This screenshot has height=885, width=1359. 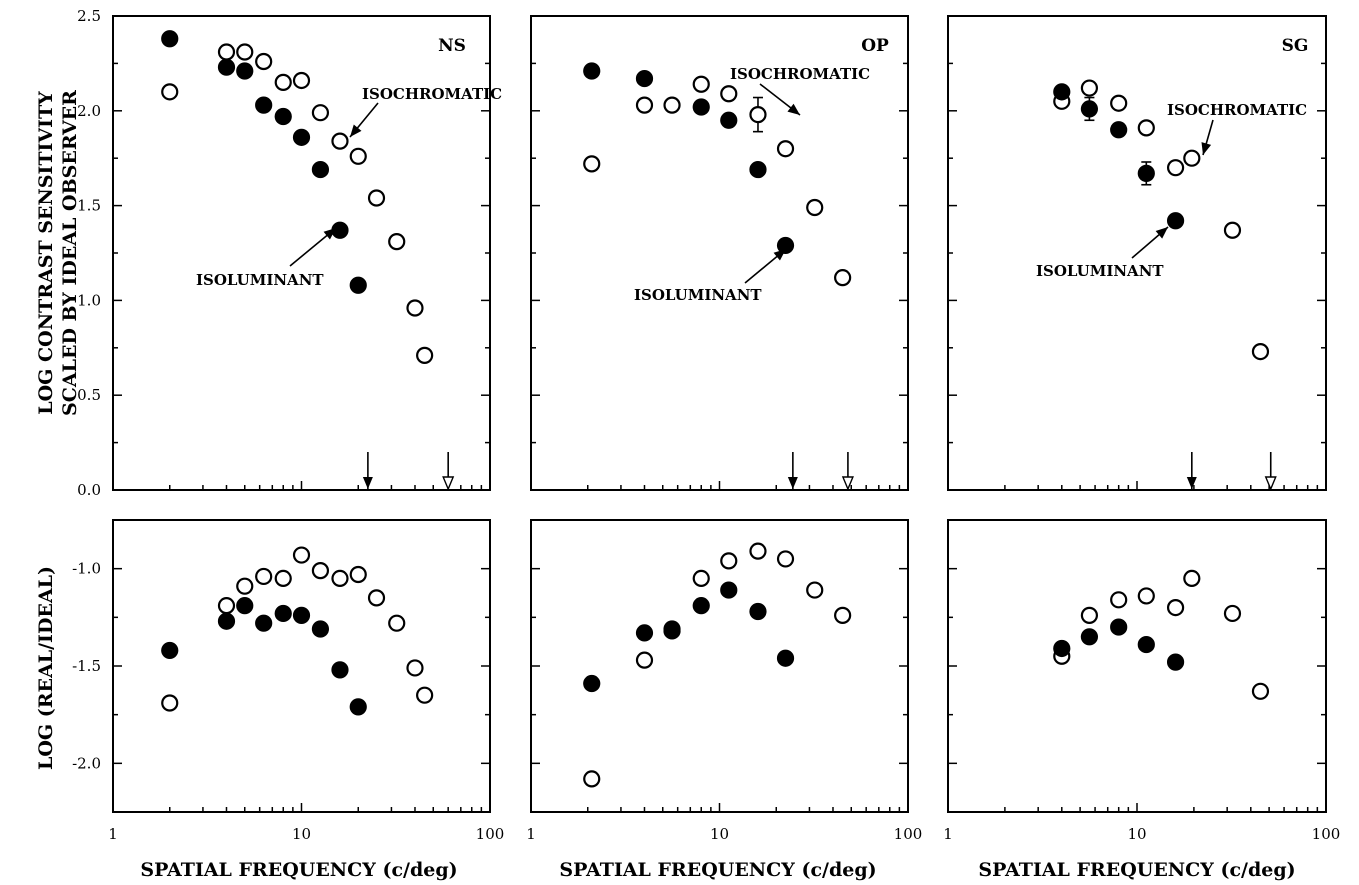 I want to click on x-tick-label-sg: 10, so click(x=1136, y=834).